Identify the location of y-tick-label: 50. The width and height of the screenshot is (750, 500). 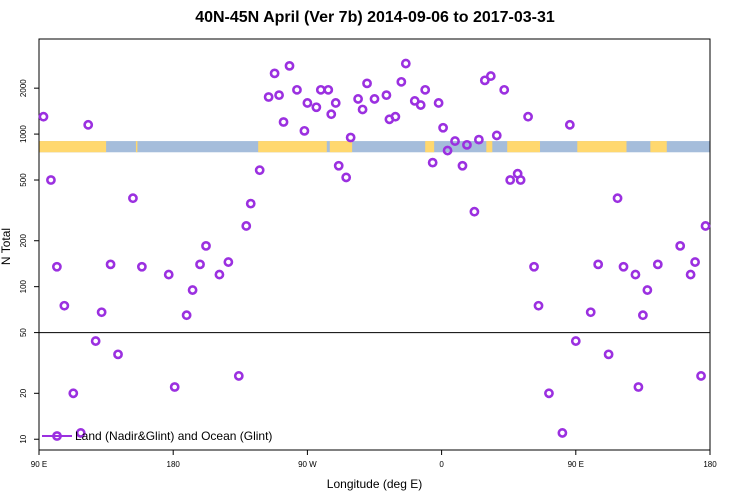
(23, 332).